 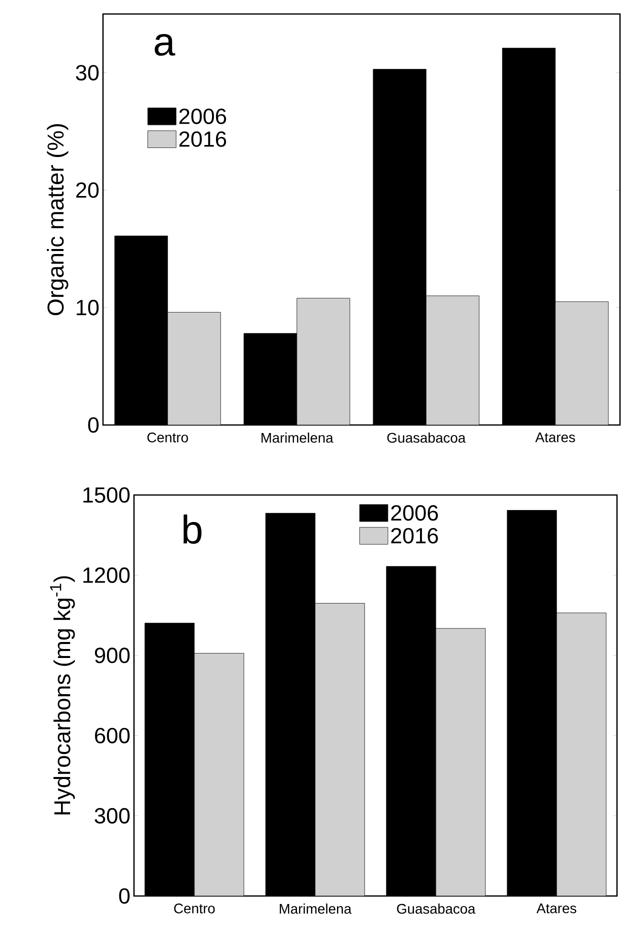 I want to click on y-tick-label: 900, so click(x=112, y=656).